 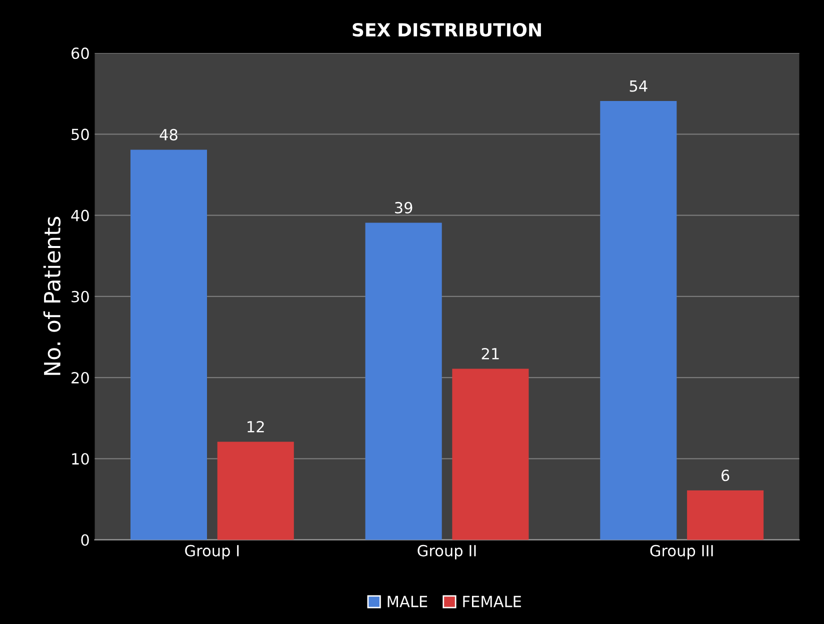 I want to click on y-tick-label: 60, so click(x=80, y=54).